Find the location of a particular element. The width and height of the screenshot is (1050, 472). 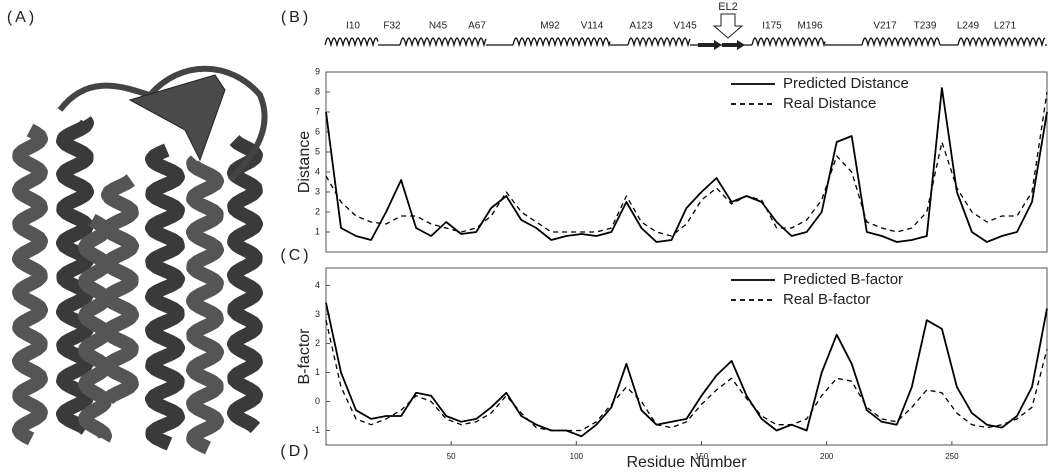

panel-label: (A) is located at coordinates (22, 17).